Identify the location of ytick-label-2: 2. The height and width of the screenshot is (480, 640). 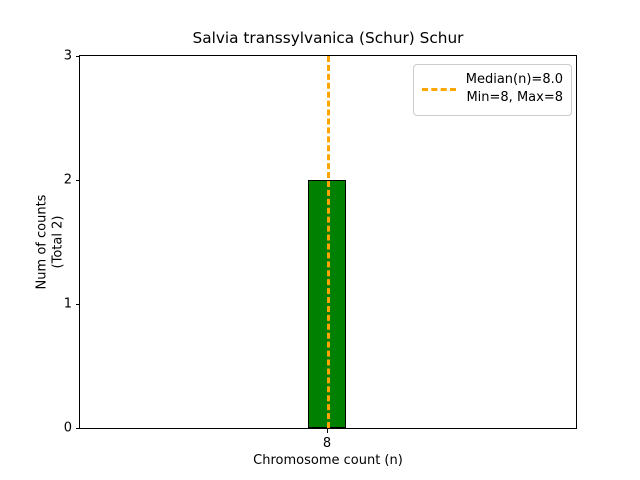
(67, 180).